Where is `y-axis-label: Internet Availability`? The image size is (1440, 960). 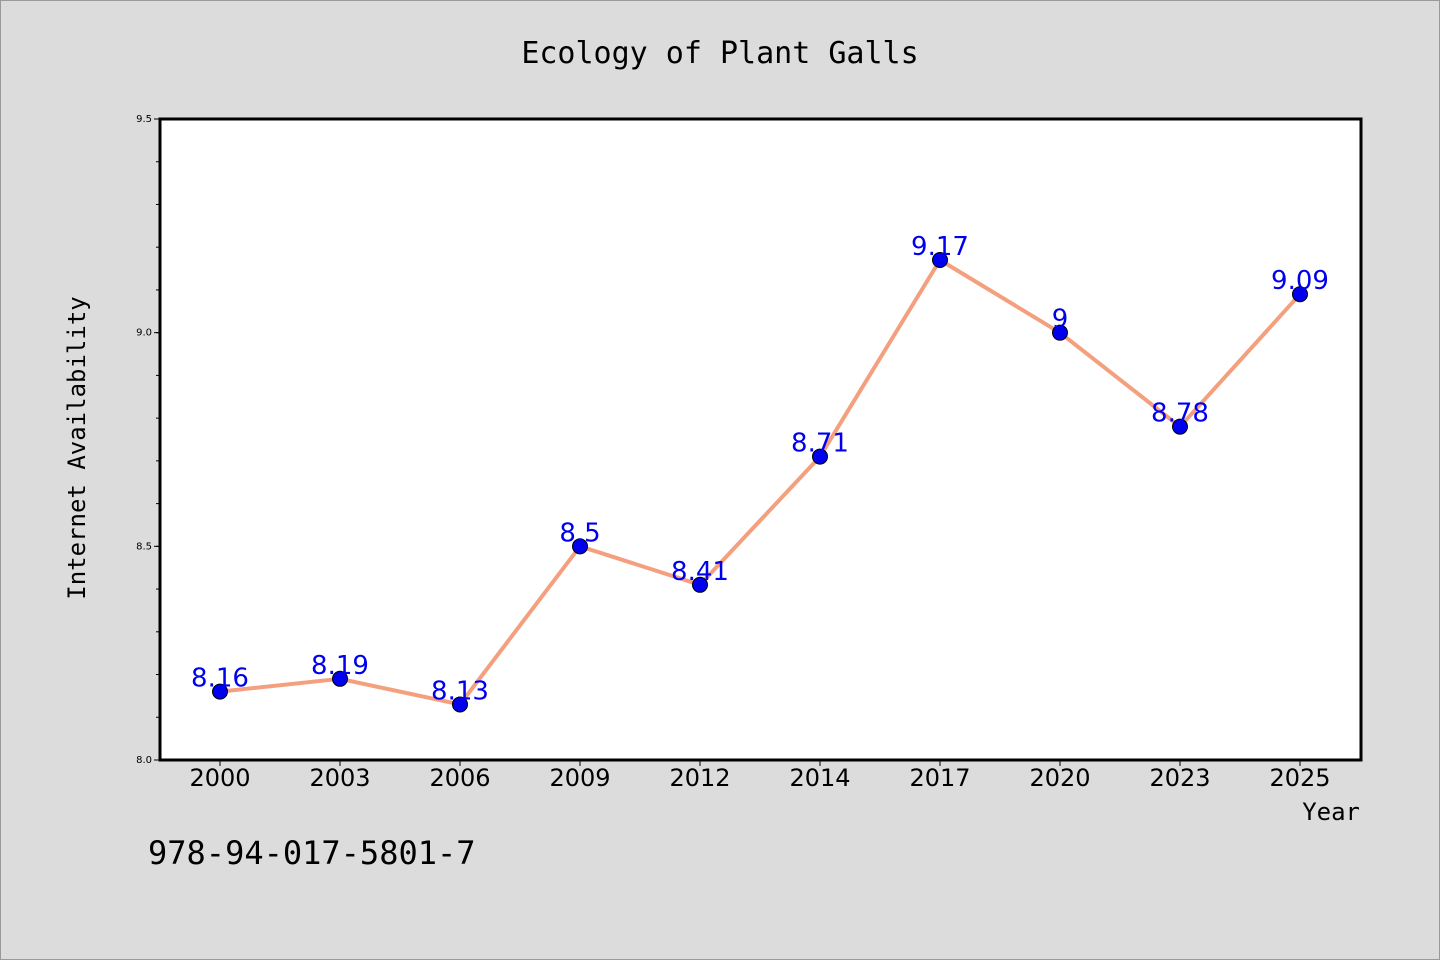 y-axis-label: Internet Availability is located at coordinates (77, 447).